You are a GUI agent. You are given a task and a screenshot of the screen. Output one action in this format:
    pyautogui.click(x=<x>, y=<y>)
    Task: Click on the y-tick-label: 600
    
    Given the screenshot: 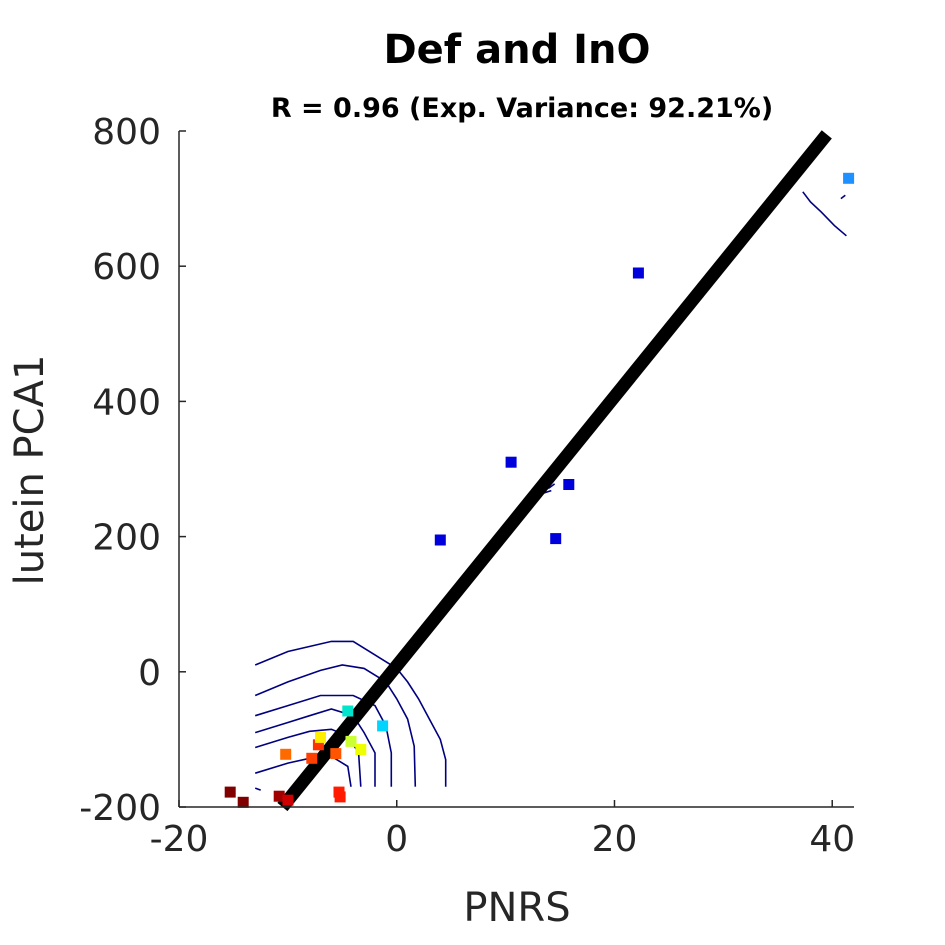 What is the action you would take?
    pyautogui.click(x=126, y=267)
    